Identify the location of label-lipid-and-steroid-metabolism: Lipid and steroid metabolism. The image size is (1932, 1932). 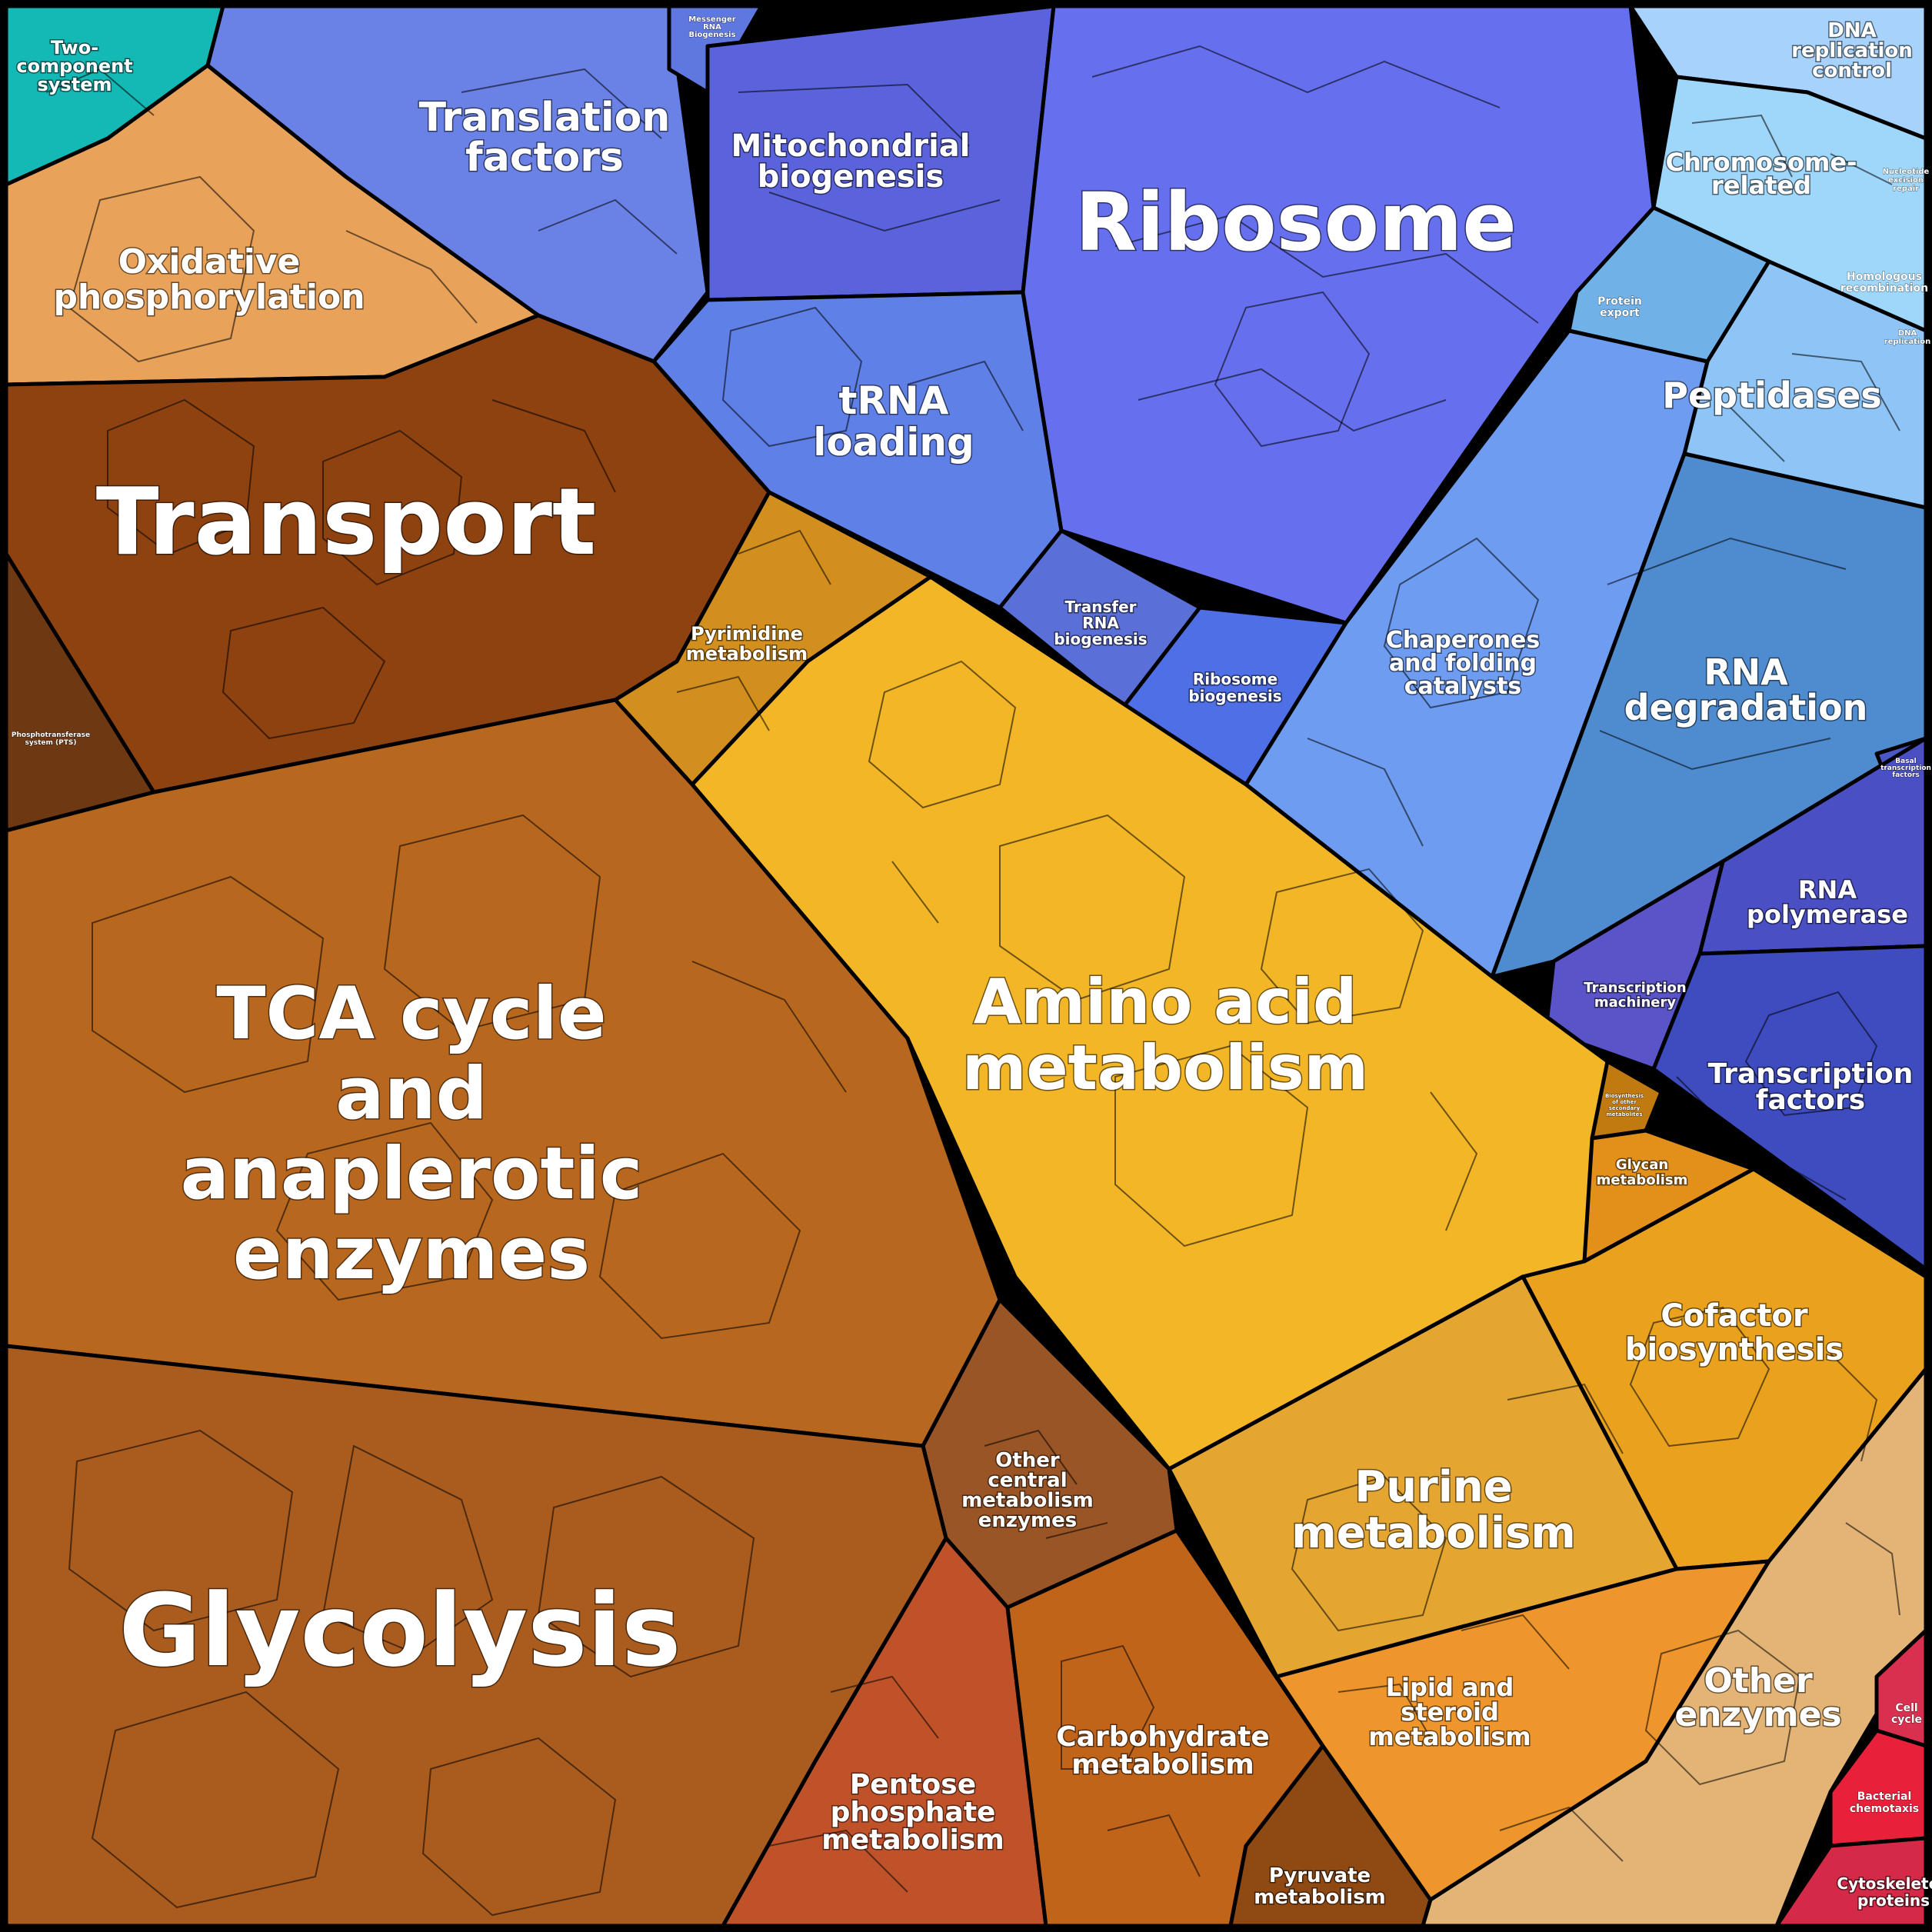
(1449, 1712).